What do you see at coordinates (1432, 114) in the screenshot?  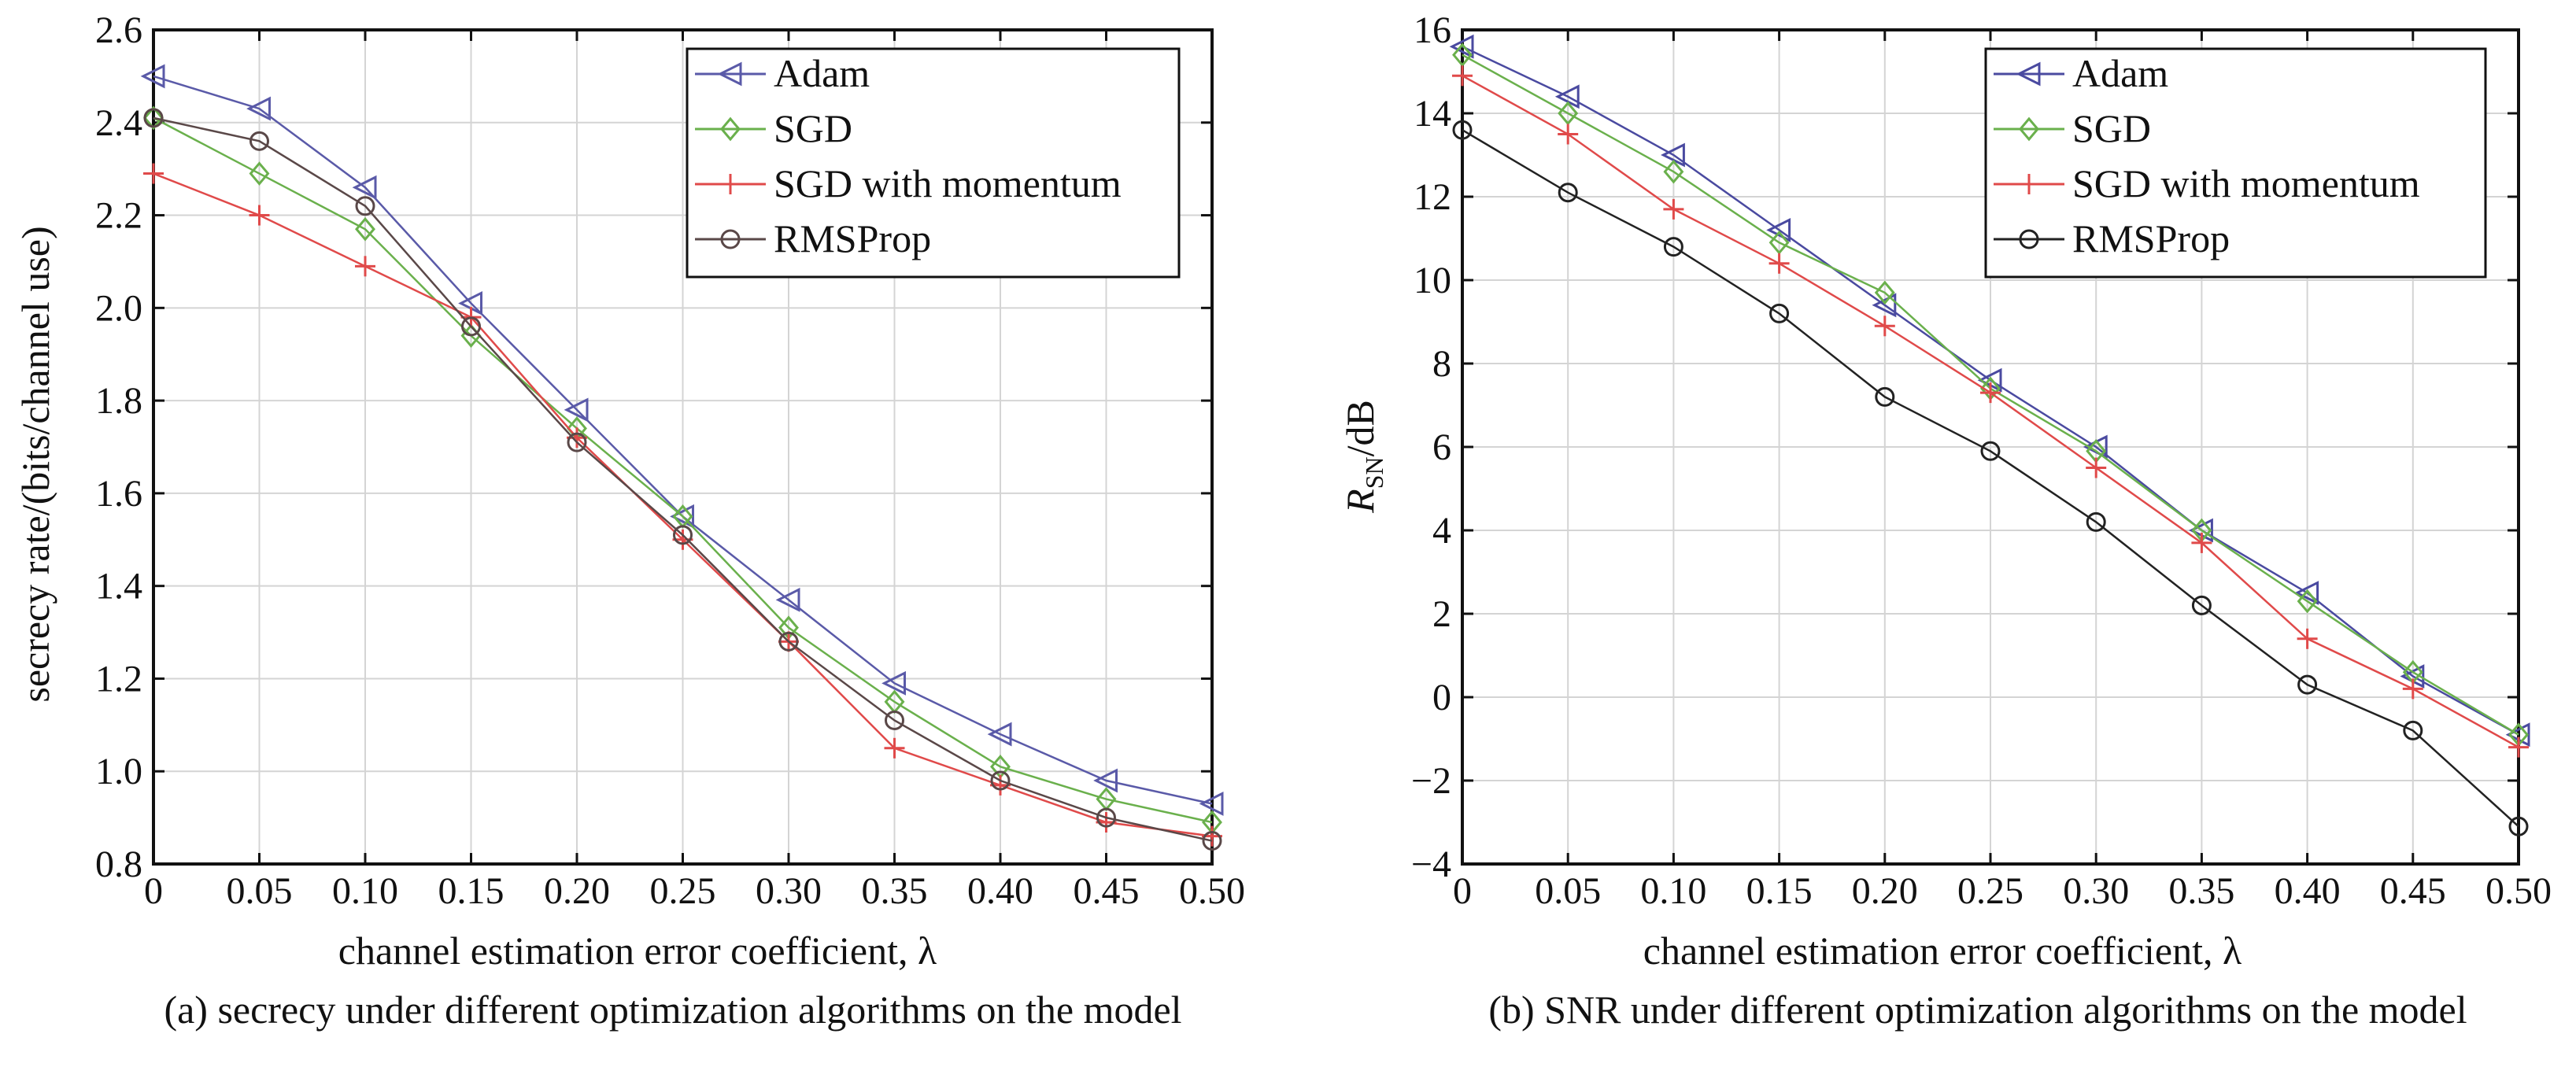 I see `y-tick-label: 14` at bounding box center [1432, 114].